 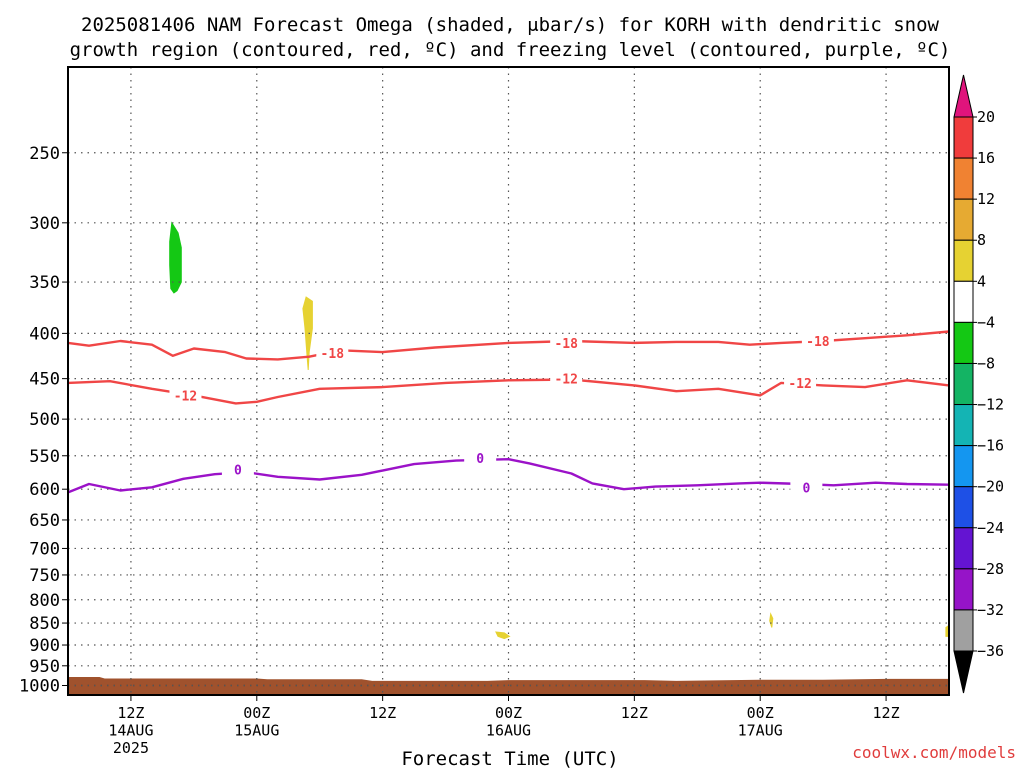 I want to click on colorbar-label: −32, so click(x=990, y=610).